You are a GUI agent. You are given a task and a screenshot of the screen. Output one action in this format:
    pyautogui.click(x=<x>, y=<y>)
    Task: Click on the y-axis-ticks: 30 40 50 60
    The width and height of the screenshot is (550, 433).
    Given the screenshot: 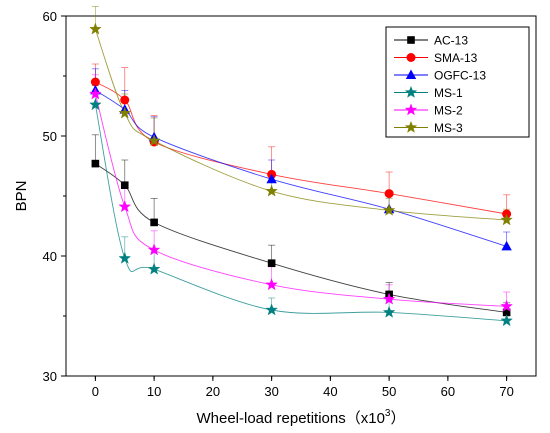 What is the action you would take?
    pyautogui.click(x=54, y=196)
    